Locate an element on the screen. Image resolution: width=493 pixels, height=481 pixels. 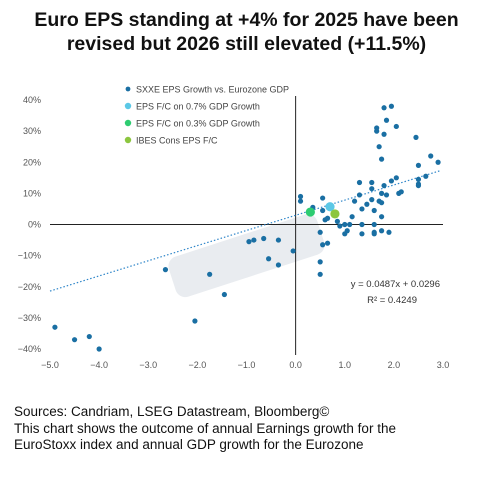
r-squared-label: R² = 0.4249 is located at coordinates (392, 300).